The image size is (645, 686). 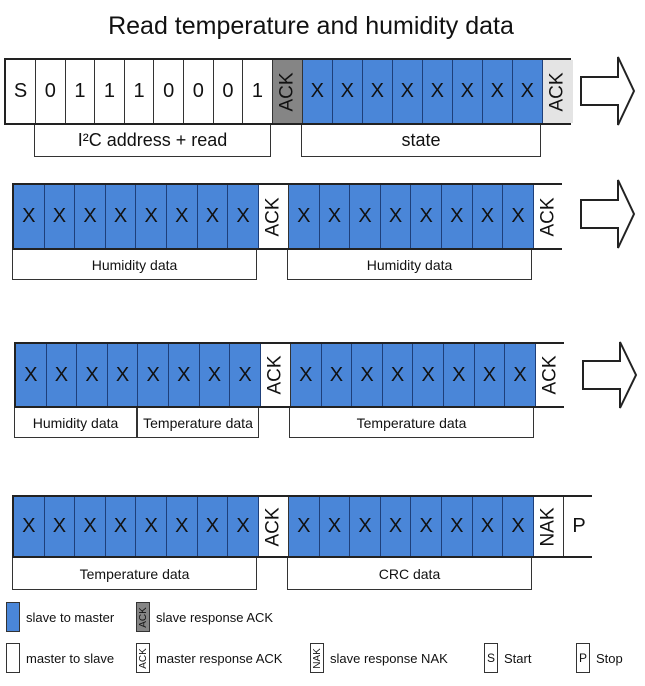 What do you see at coordinates (389, 658) in the screenshot?
I see `legend-label: slave response NAK` at bounding box center [389, 658].